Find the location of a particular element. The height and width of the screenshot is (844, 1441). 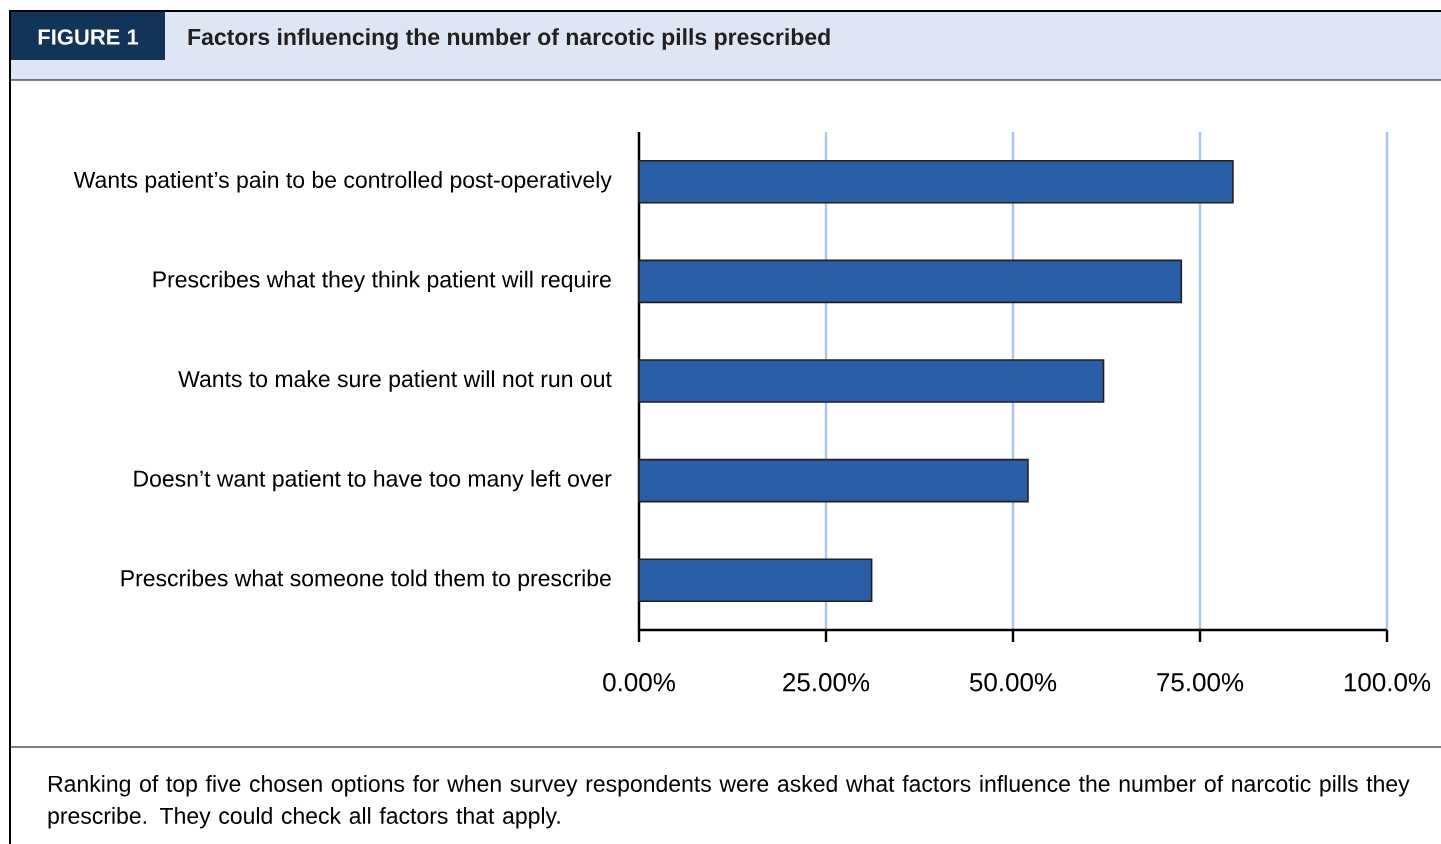

chart-title: Factors influencing the number of narcotic pills prescribed is located at coordinates (509, 39).